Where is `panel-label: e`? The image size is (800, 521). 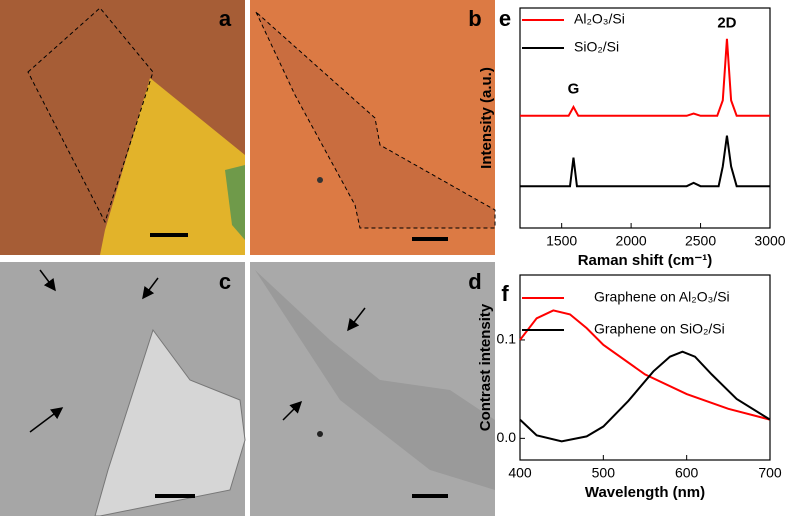 panel-label: e is located at coordinates (505, 18).